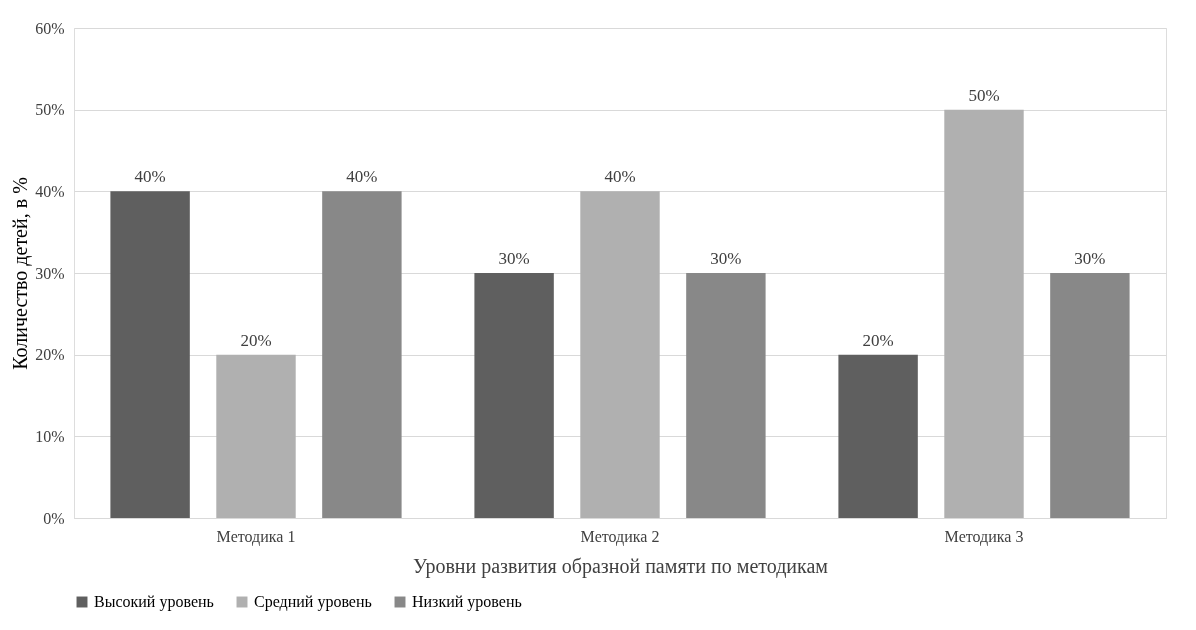  I want to click on x-tick-label: Методика 2, so click(620, 536).